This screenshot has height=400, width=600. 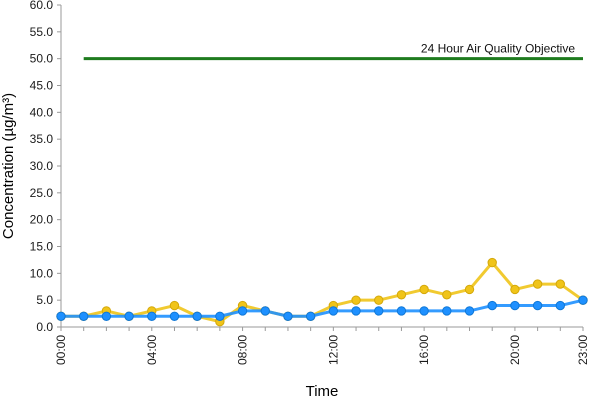 I want to click on y-tick-label: 40.0, so click(x=42, y=112).